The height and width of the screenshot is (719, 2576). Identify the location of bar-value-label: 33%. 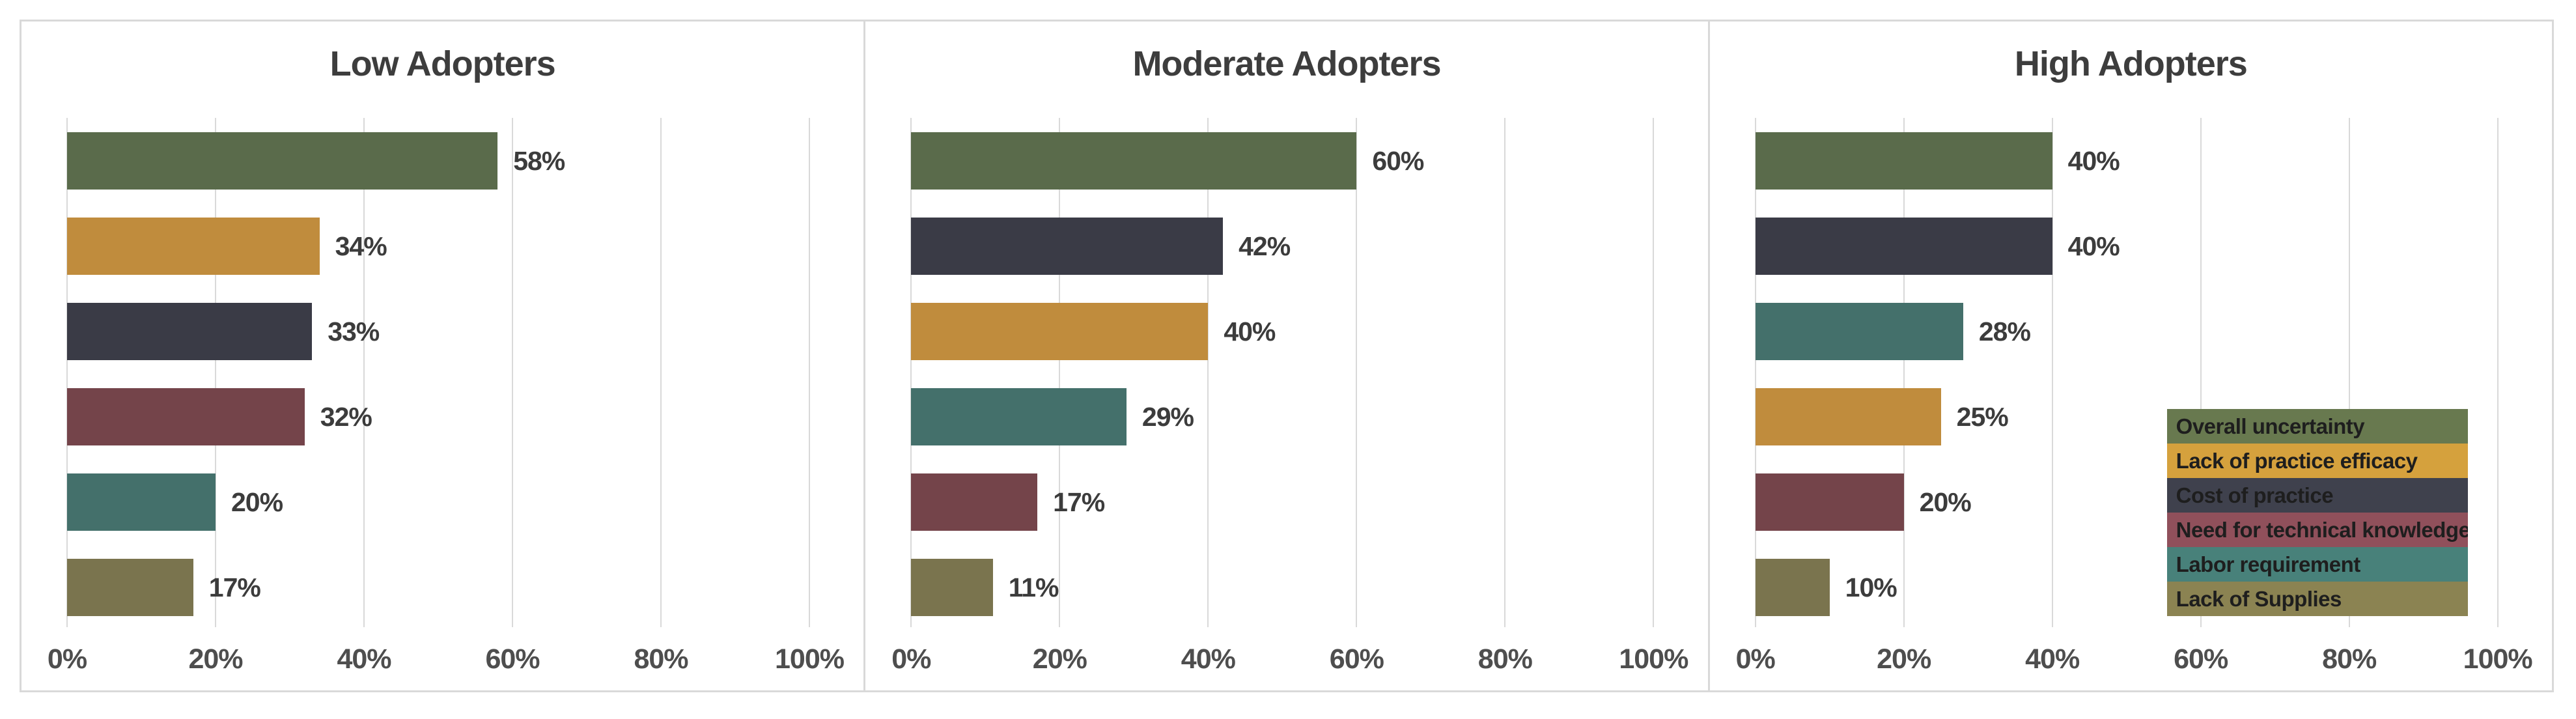
(354, 331).